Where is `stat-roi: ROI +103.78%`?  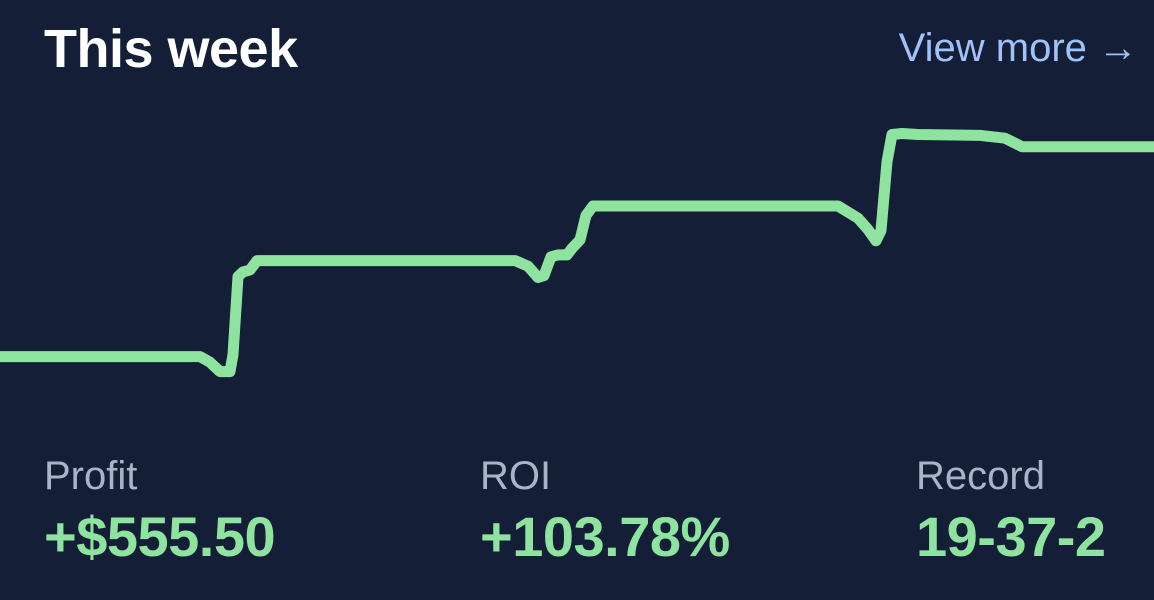
stat-roi: ROI +103.78% is located at coordinates (605, 510).